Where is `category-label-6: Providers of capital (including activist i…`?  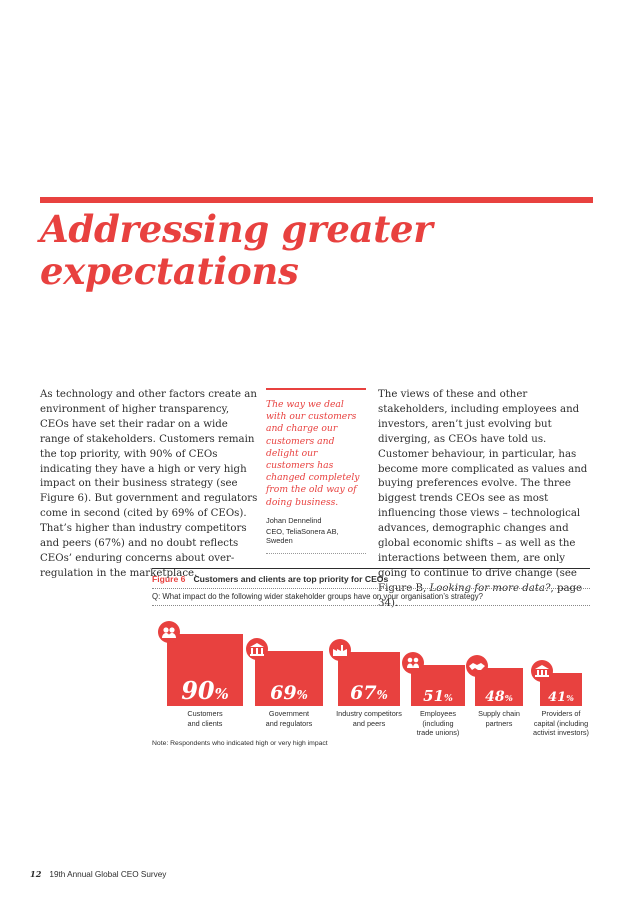 category-label-6: Providers of capital (including activist i… is located at coordinates (561, 723).